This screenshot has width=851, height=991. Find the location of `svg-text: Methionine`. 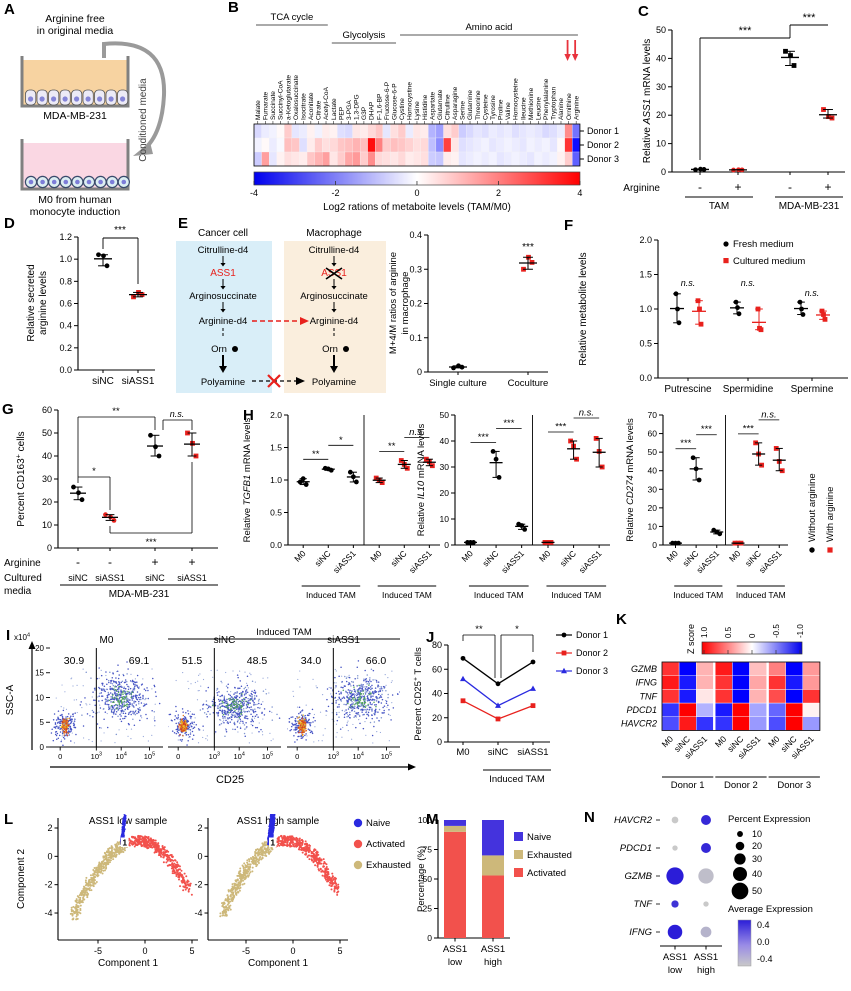

svg-text: Methionine is located at coordinates (531, 103).